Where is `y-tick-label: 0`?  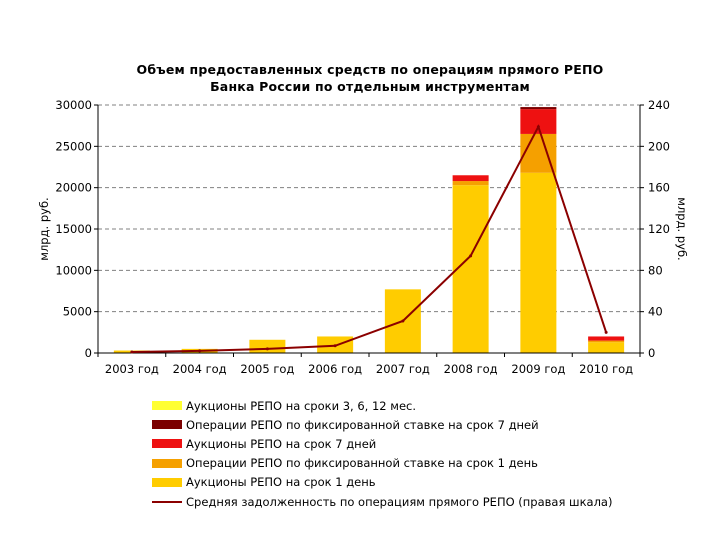
y-tick-label: 0 is located at coordinates (88, 353).